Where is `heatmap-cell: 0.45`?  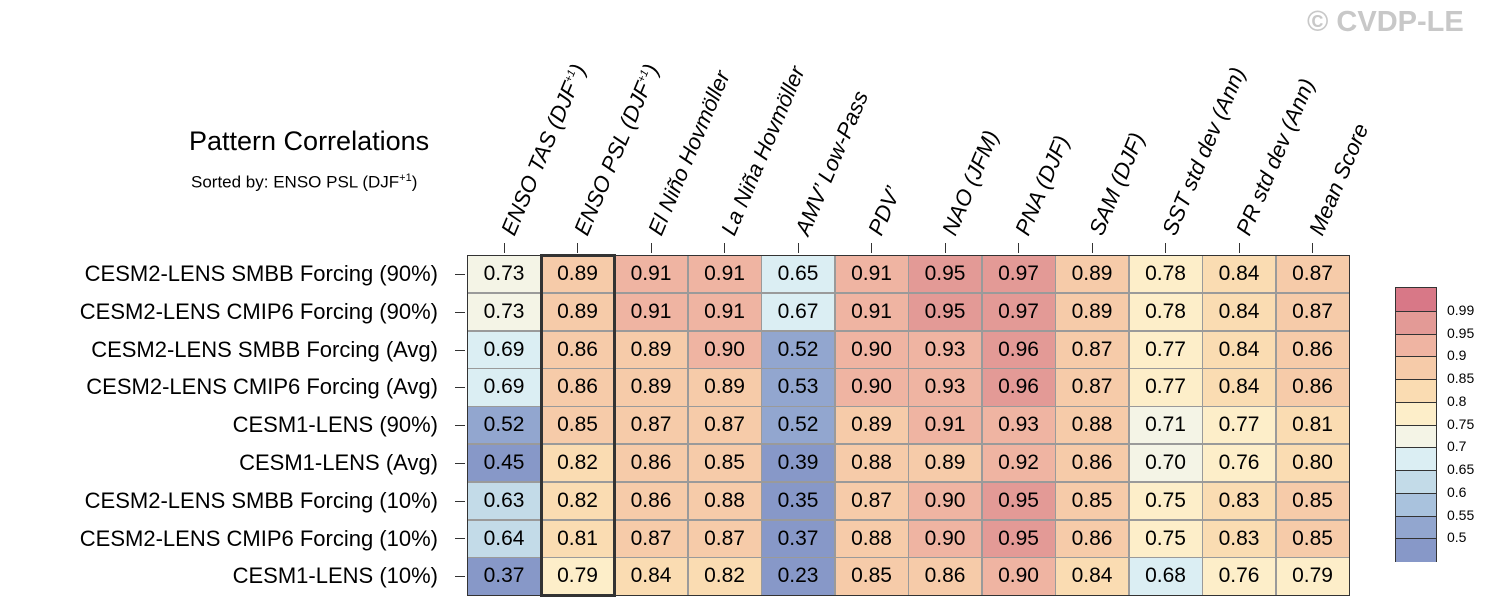
heatmap-cell: 0.45 is located at coordinates (504, 463).